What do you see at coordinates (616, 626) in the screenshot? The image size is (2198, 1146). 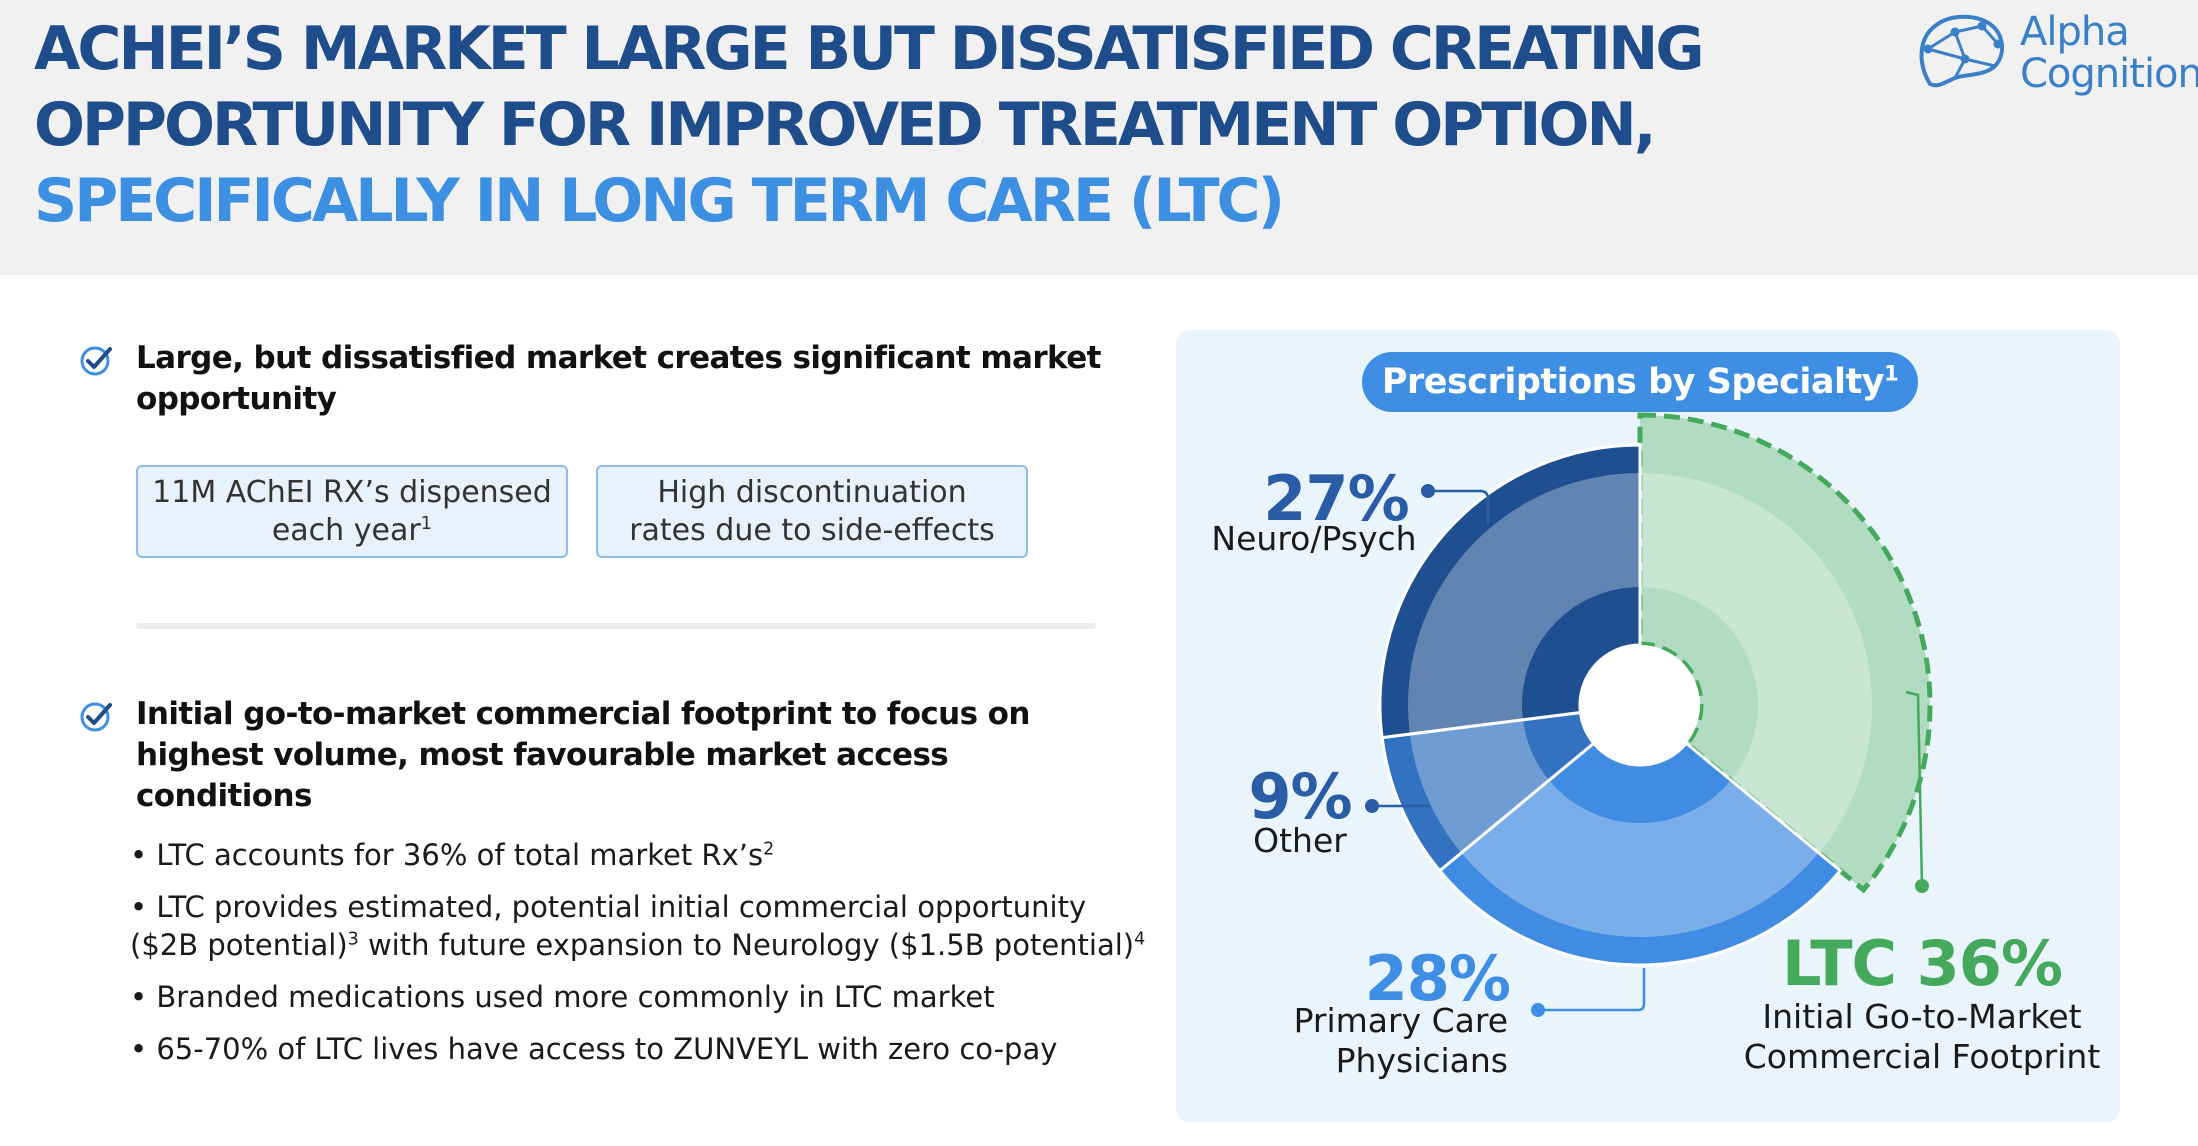 I see `section-divider` at bounding box center [616, 626].